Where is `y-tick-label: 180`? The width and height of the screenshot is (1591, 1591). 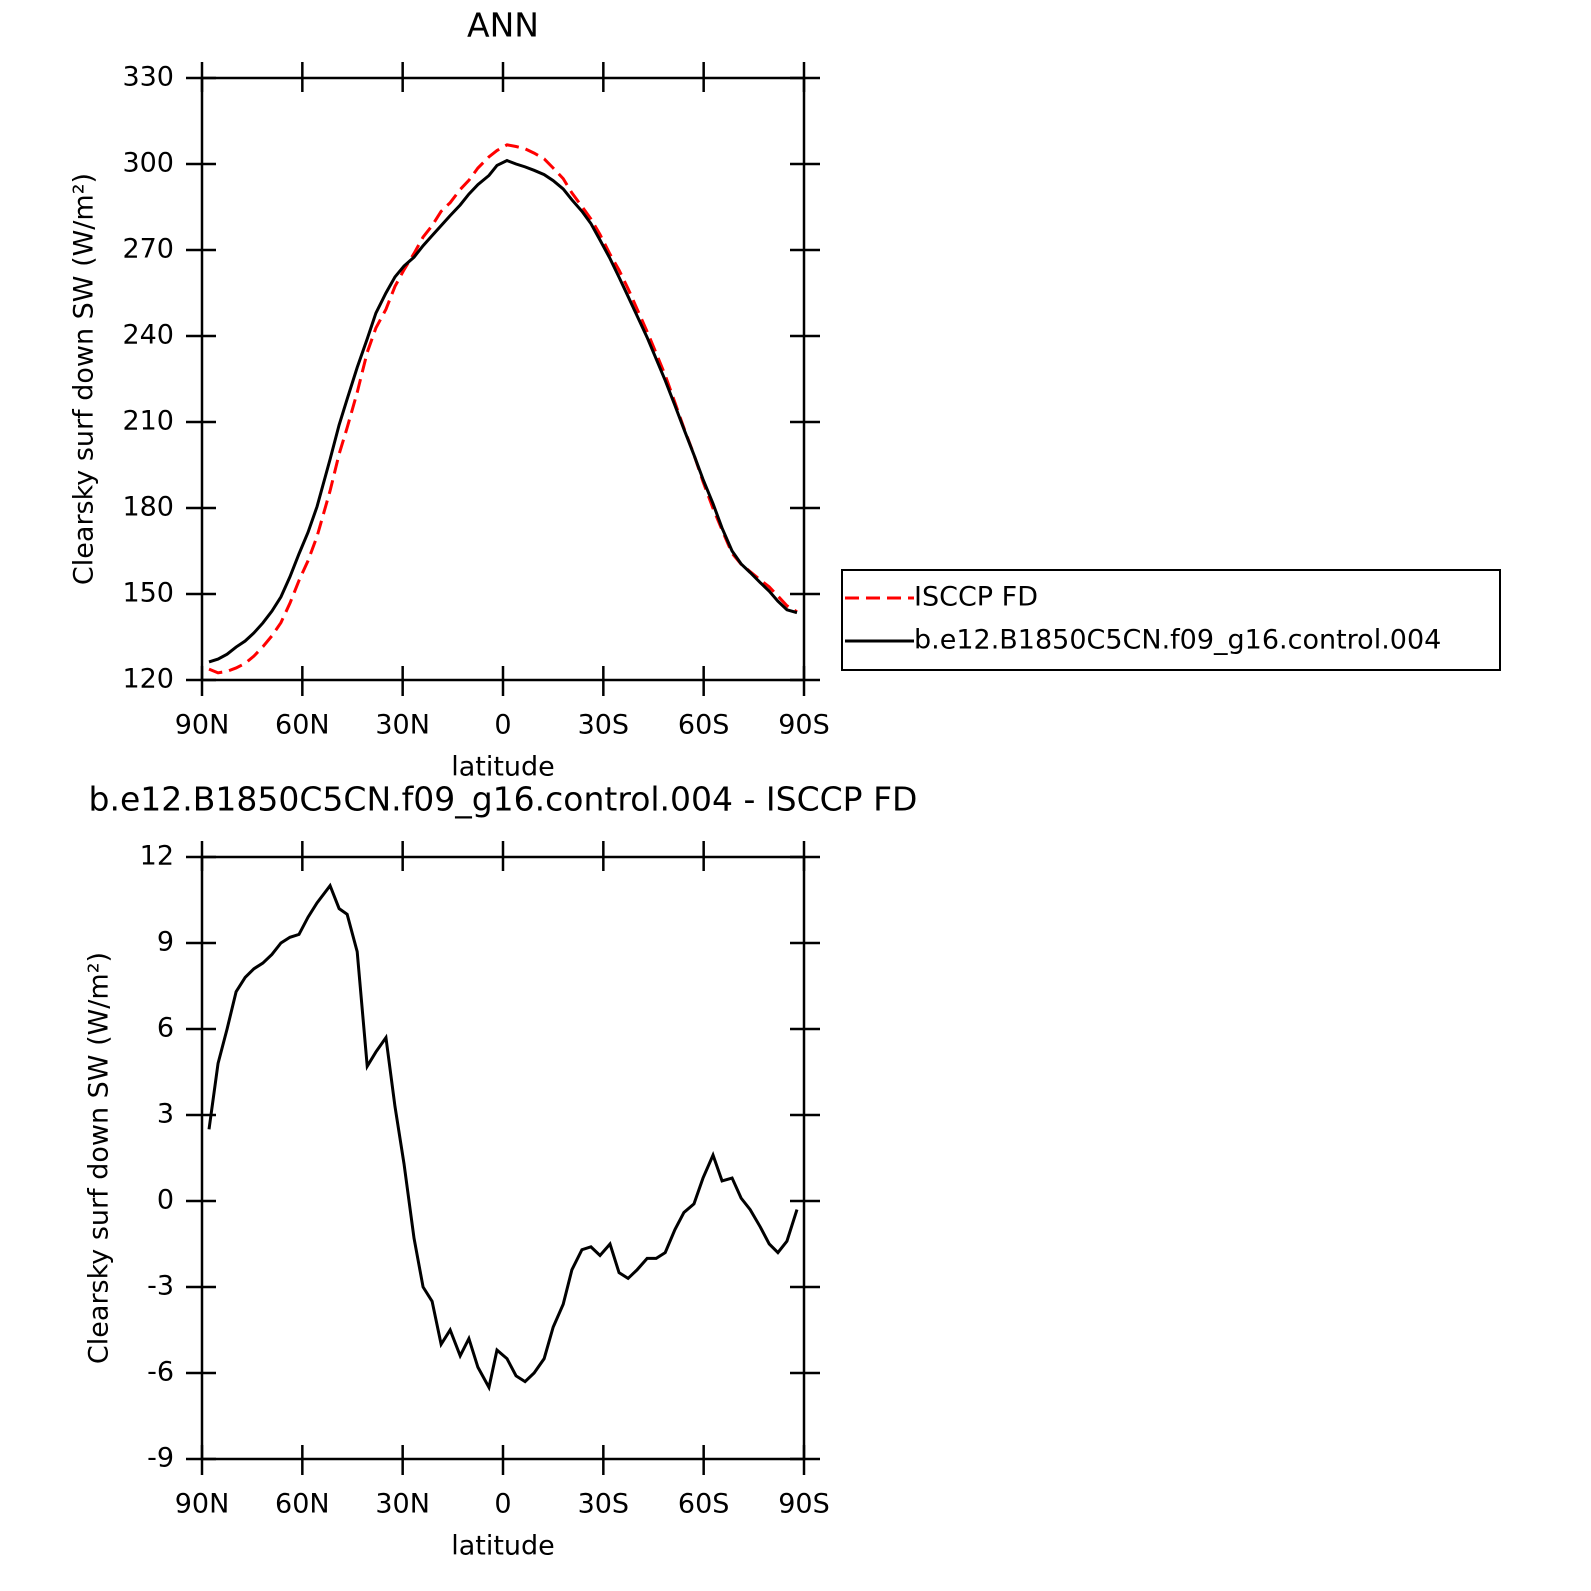 y-tick-label: 180 is located at coordinates (148, 507).